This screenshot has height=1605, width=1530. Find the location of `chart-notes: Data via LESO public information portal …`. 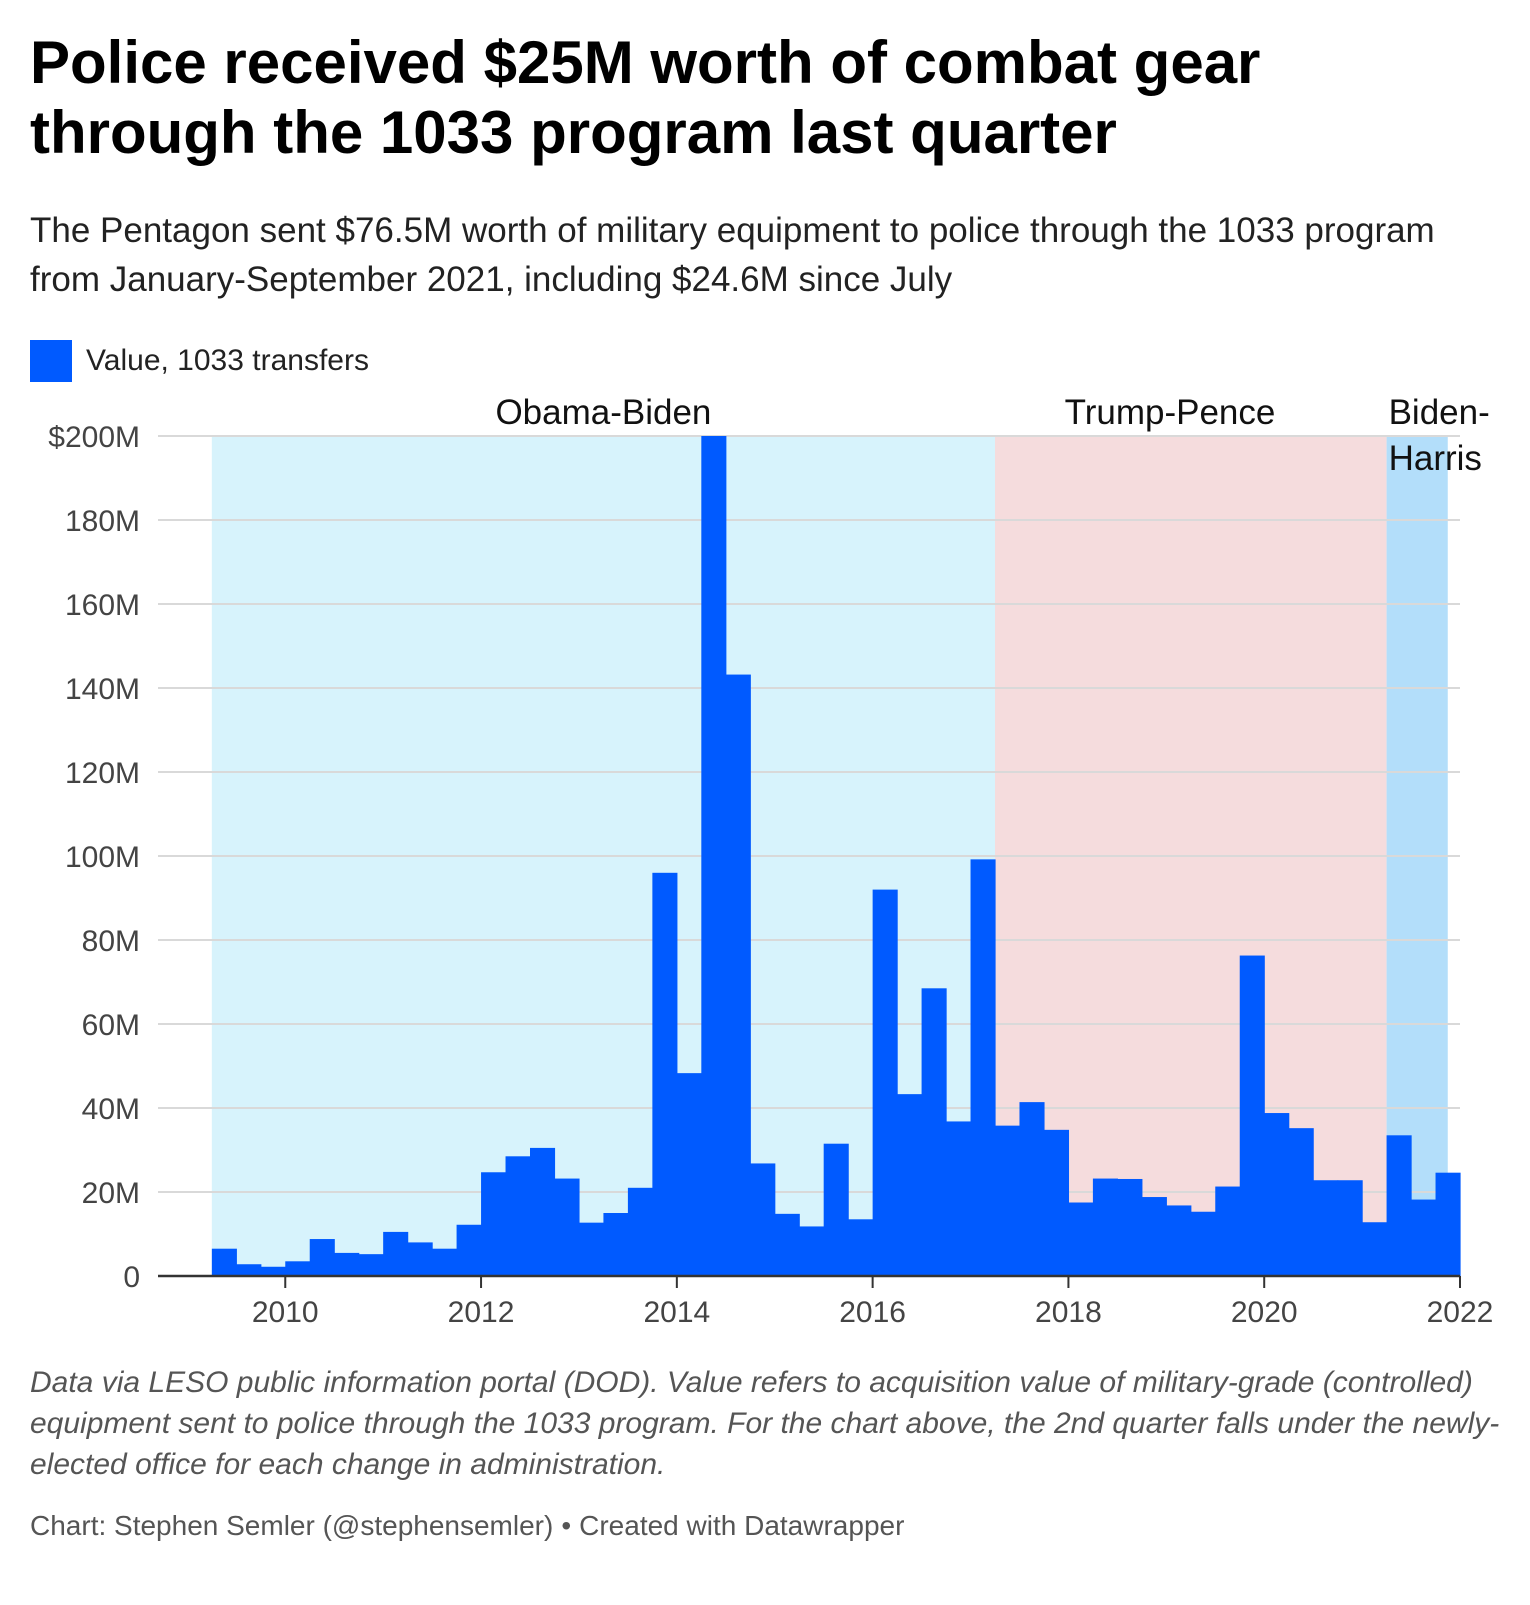

chart-notes: Data via LESO public information portal … is located at coordinates (765, 1423).